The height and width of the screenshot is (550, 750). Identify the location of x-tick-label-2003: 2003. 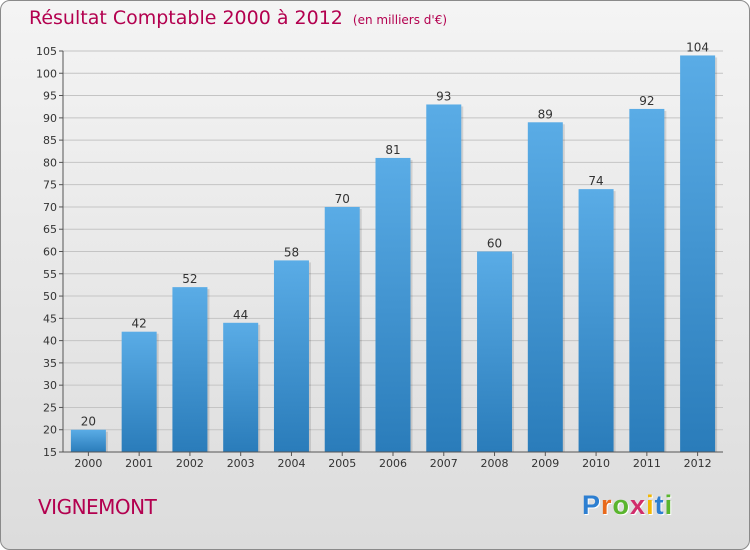
(241, 463).